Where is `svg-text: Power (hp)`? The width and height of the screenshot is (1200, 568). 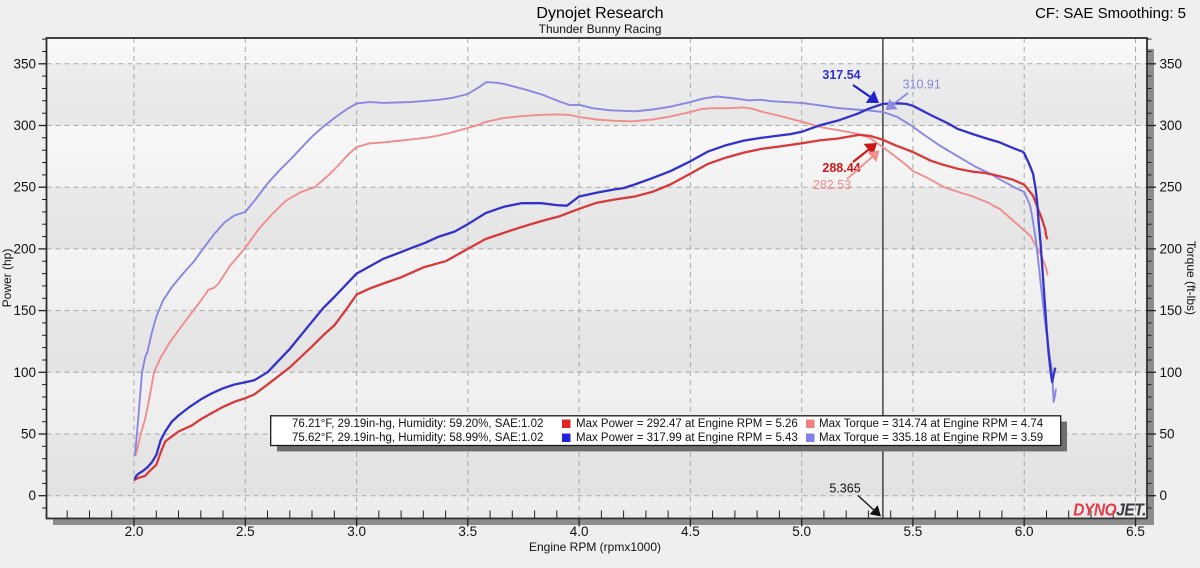
svg-text: Power (hp) is located at coordinates (7, 278).